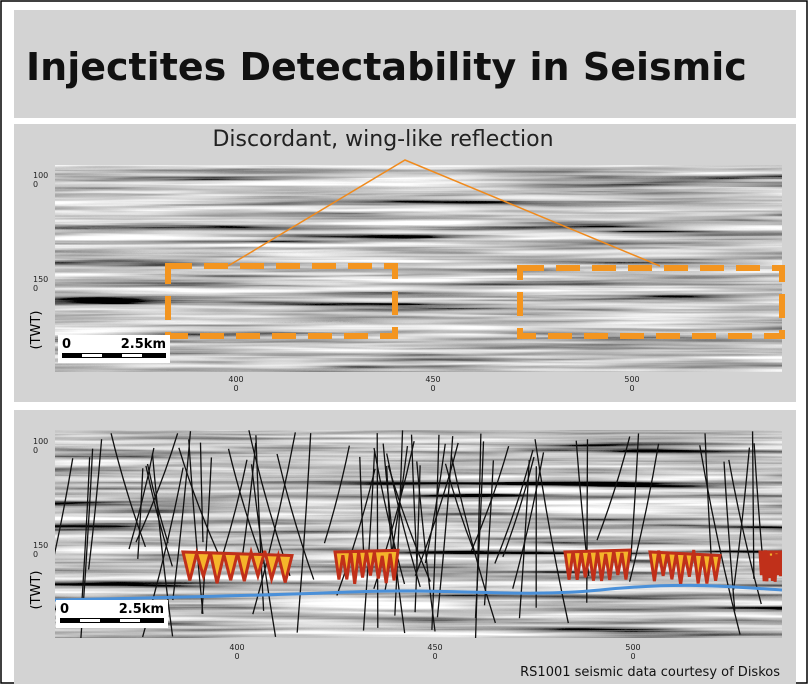  Describe the element at coordinates (386, 67) in the screenshot. I see `title: Injectites Detectability in Seismic` at that location.